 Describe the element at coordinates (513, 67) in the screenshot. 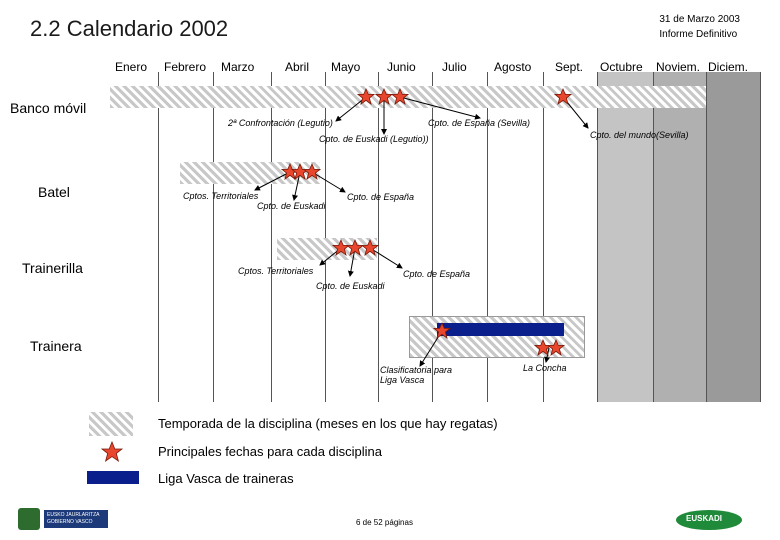

I see `month-agosto: Agosto` at that location.